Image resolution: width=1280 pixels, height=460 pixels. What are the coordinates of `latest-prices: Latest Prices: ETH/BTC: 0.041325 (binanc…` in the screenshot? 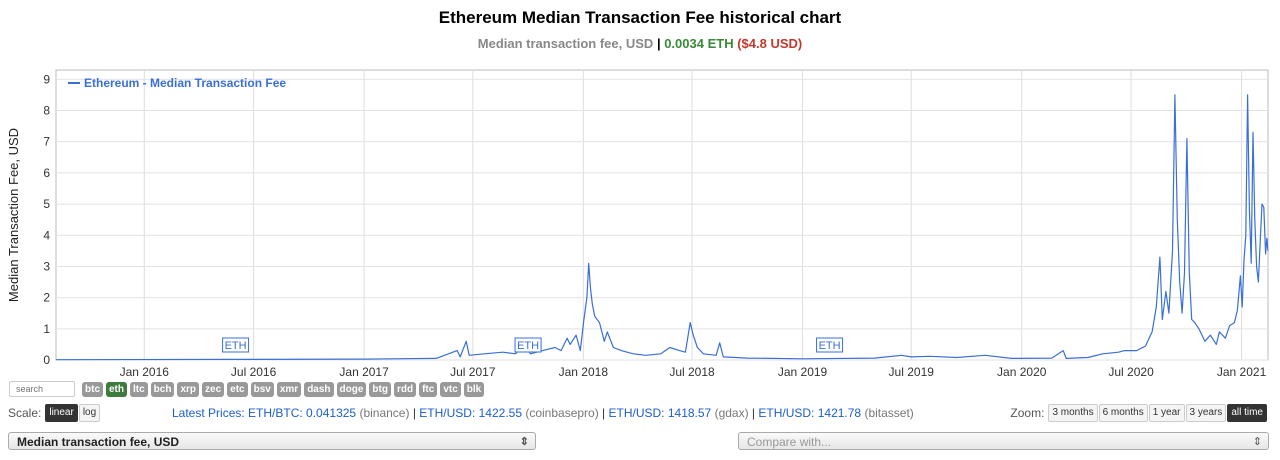 It's located at (543, 413).